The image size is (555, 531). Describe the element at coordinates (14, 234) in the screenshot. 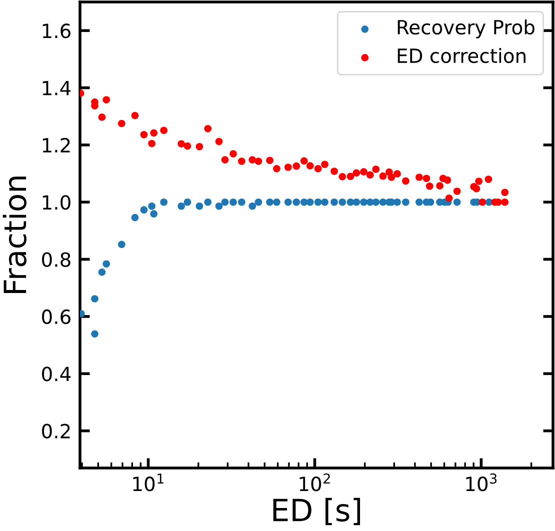

I see `y-axis-title: Fraction` at that location.